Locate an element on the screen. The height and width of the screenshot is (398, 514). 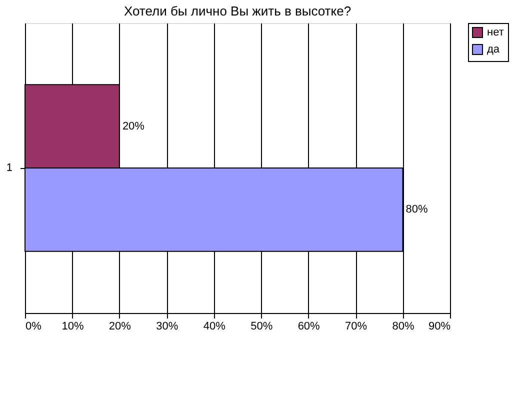
legend-label: нет is located at coordinates (495, 32).